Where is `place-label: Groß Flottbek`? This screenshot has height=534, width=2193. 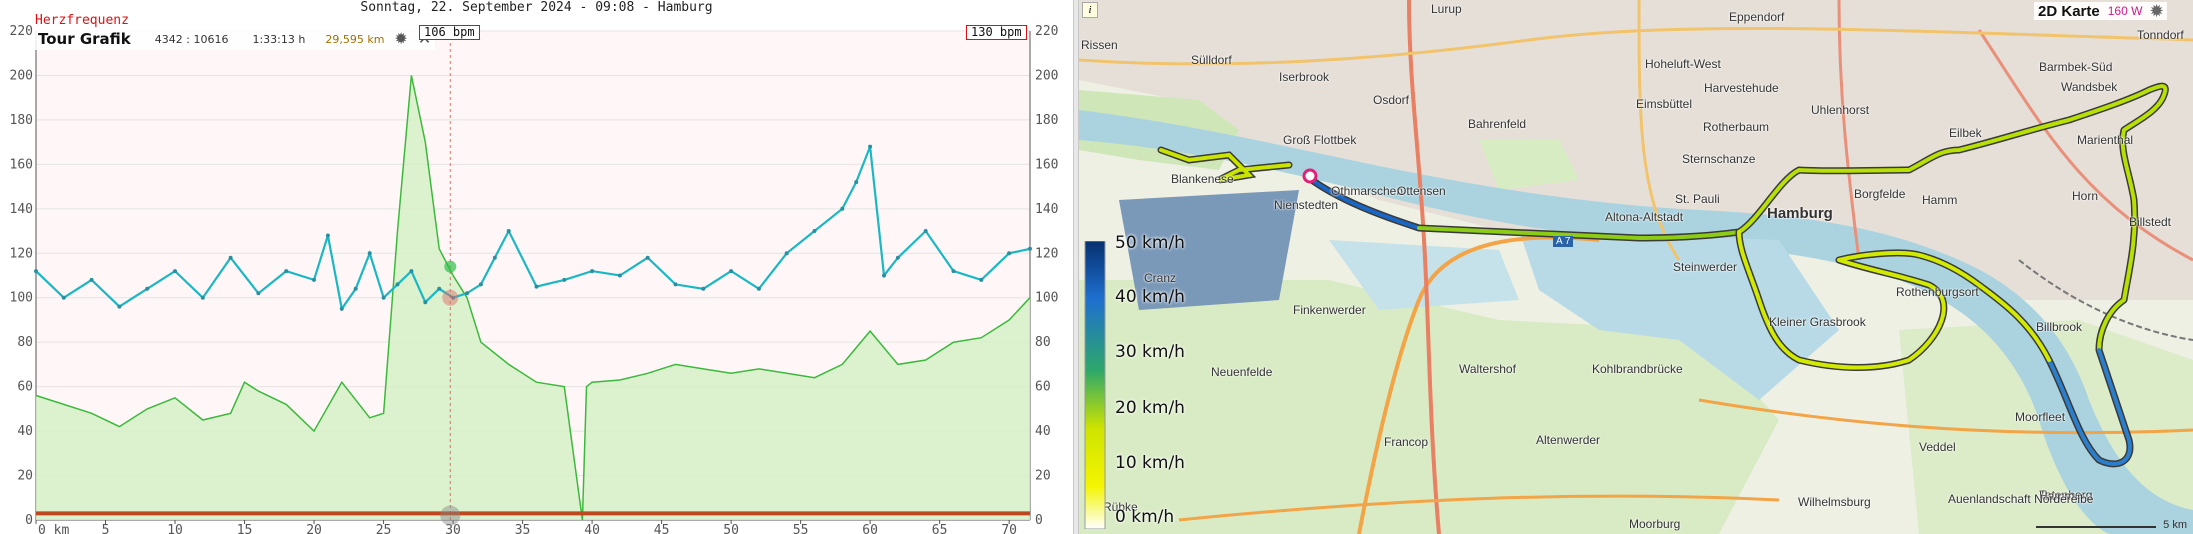
place-label: Groß Flottbek is located at coordinates (1320, 140).